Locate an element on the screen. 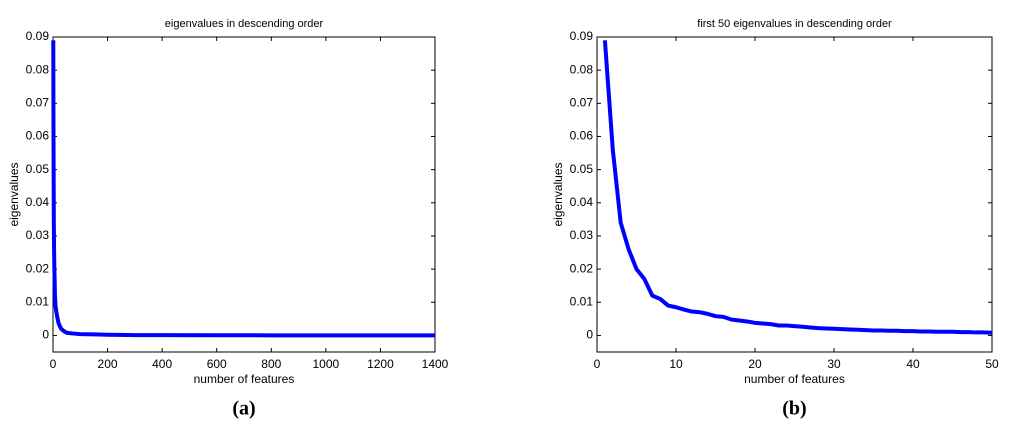  chart-title: first 50 eigenvalues in descending order is located at coordinates (794, 24).